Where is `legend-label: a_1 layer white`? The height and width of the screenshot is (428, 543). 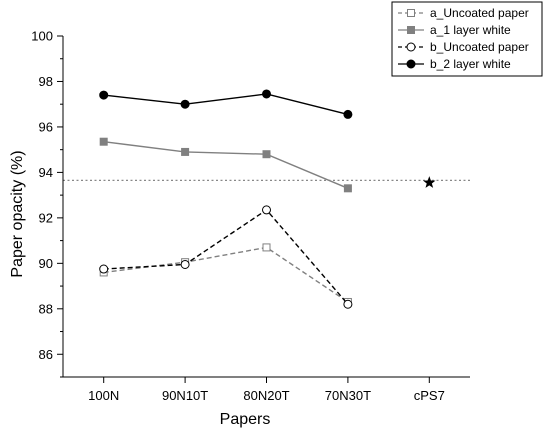 legend-label: a_1 layer white is located at coordinates (470, 30).